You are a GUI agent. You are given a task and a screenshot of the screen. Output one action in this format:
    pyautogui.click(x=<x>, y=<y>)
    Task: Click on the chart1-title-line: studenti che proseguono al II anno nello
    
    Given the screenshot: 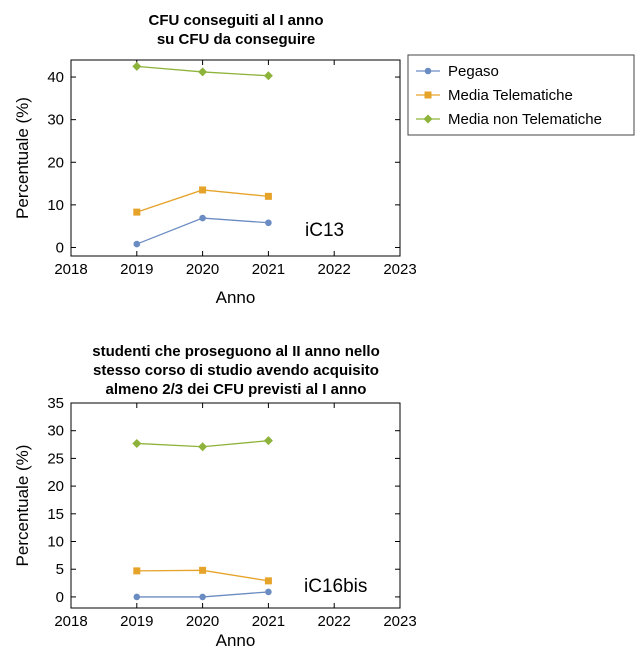 What is the action you would take?
    pyautogui.click(x=236, y=351)
    